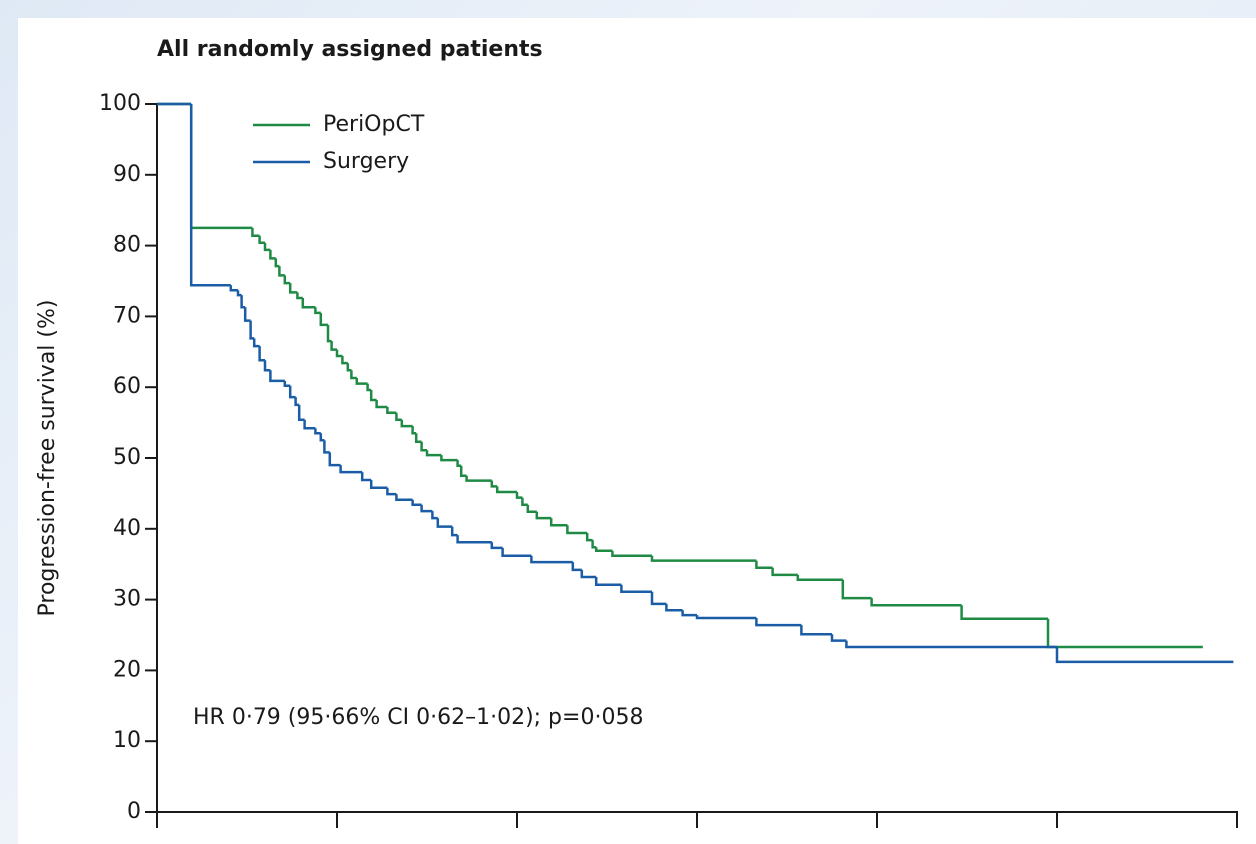  What do you see at coordinates (127, 457) in the screenshot?
I see `y-tick-label: 50` at bounding box center [127, 457].